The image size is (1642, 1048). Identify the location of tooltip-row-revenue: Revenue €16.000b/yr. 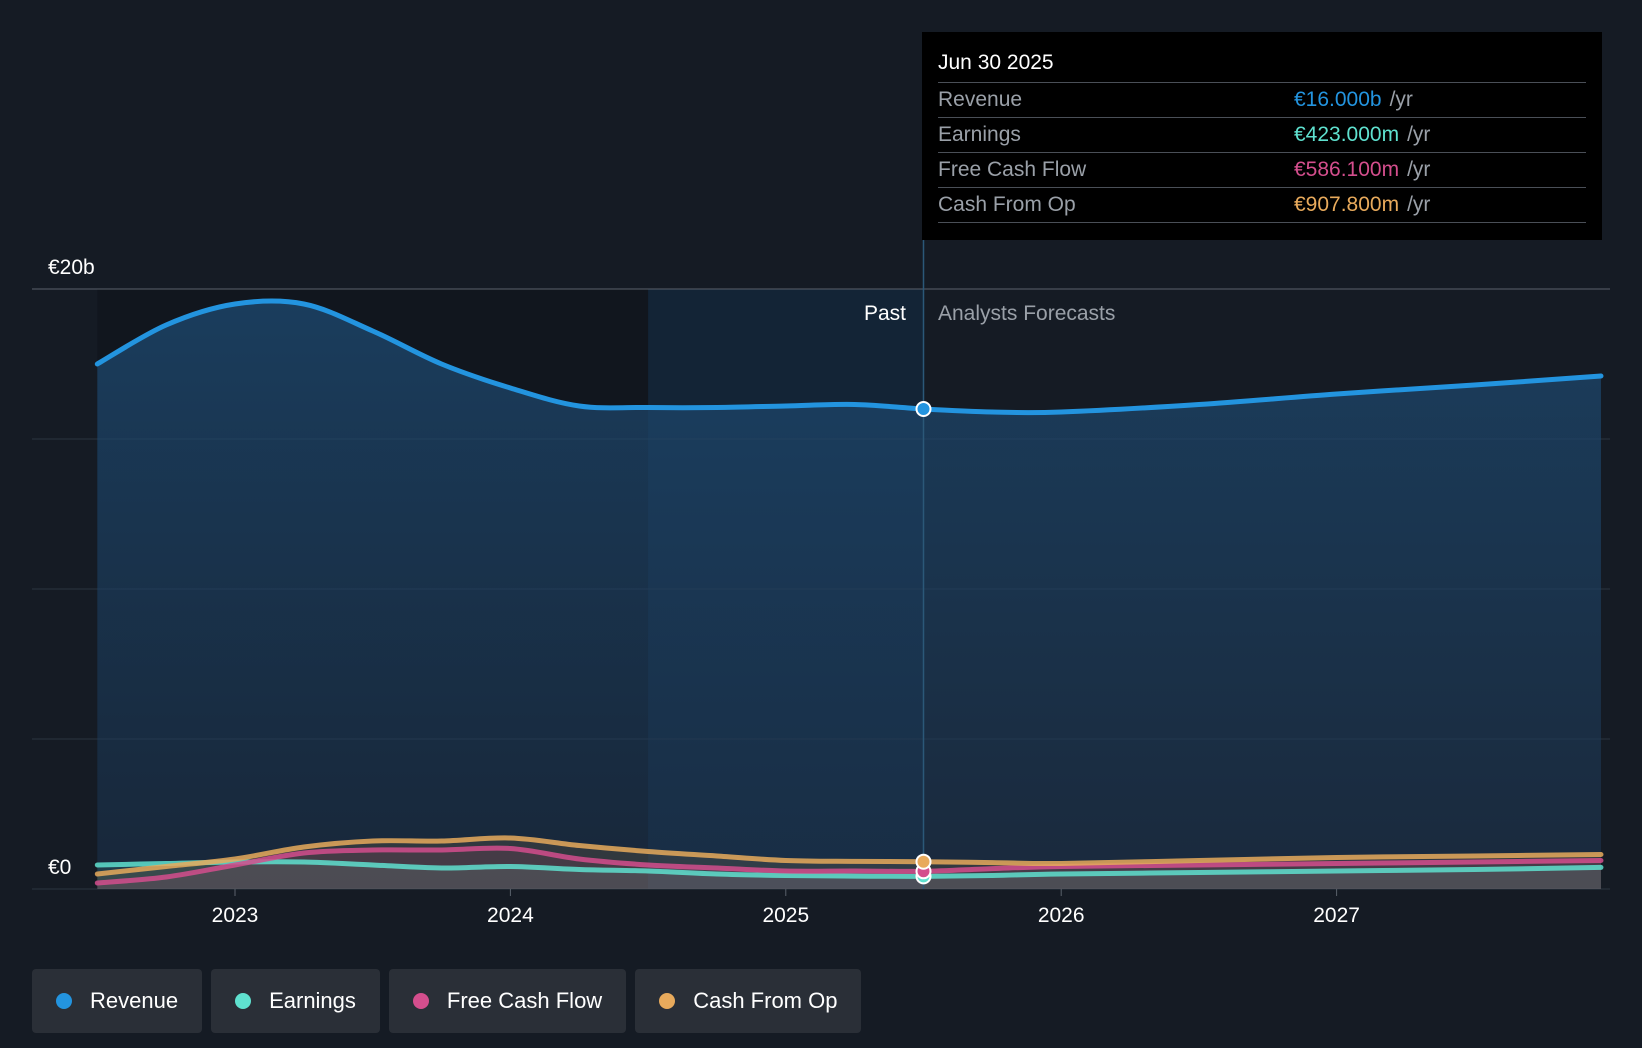
(1262, 100).